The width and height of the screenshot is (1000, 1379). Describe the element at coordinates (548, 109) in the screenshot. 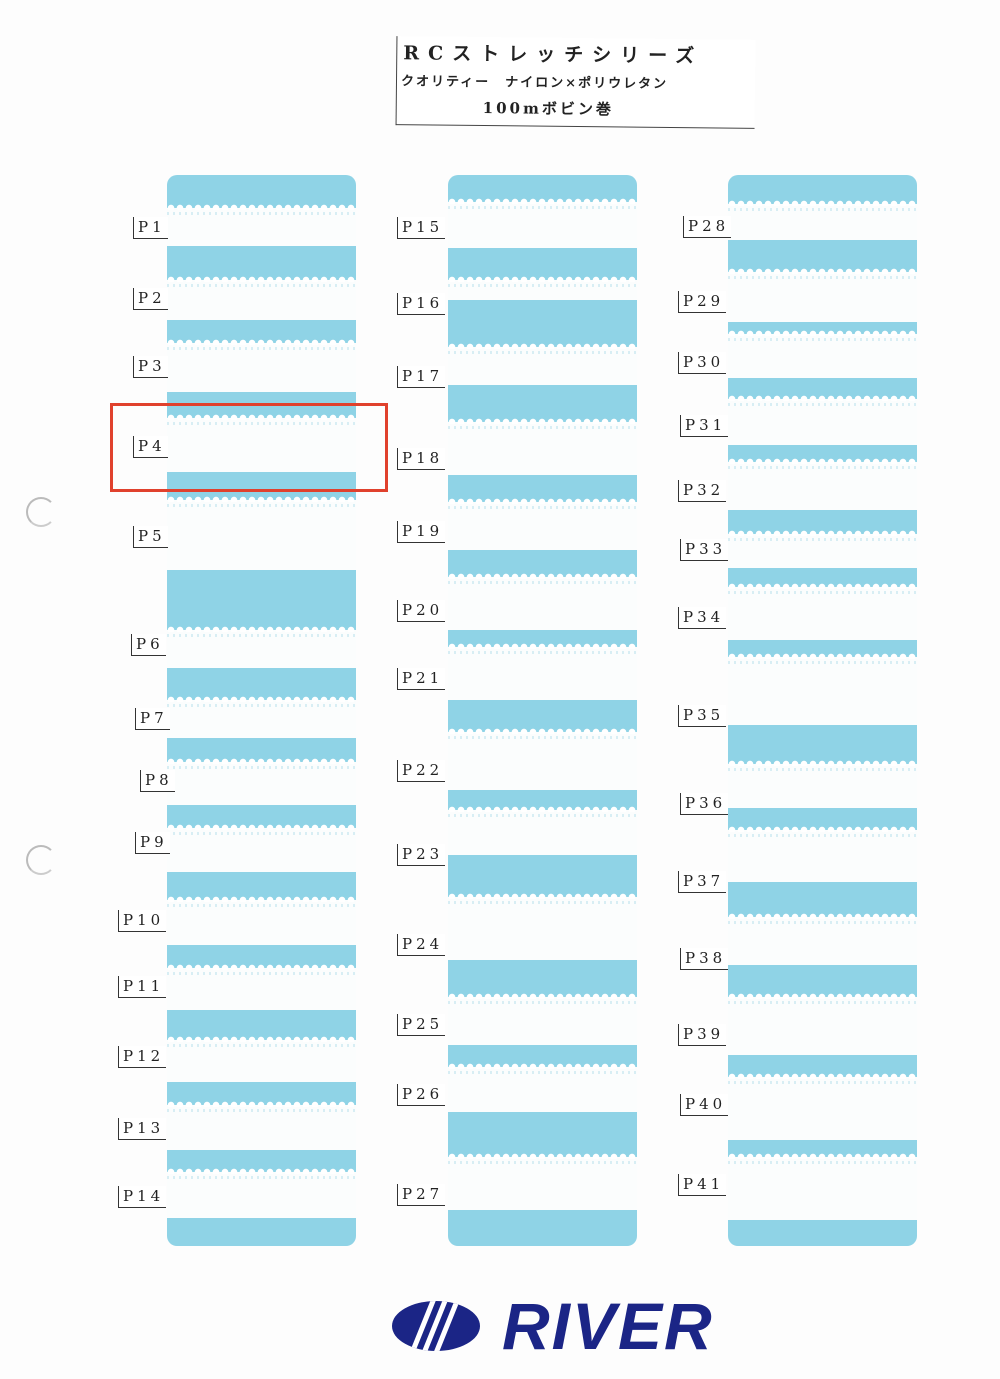

I see `spool-text: 100mボビン巻` at that location.